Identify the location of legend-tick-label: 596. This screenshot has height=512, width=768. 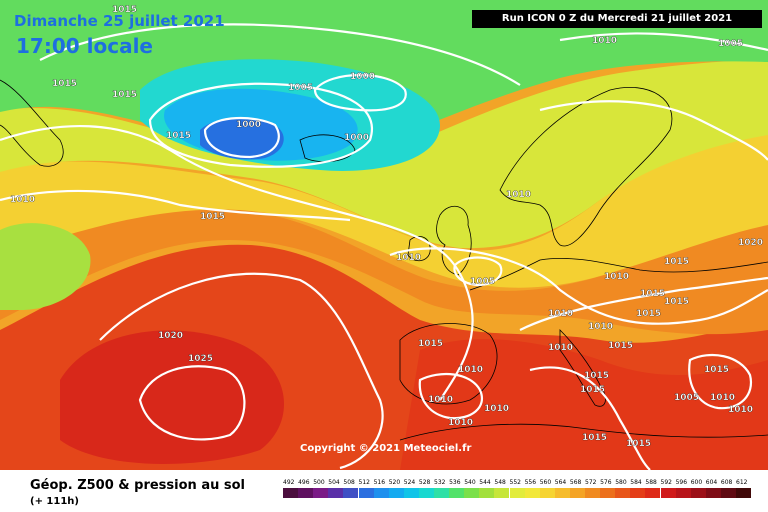
(681, 482).